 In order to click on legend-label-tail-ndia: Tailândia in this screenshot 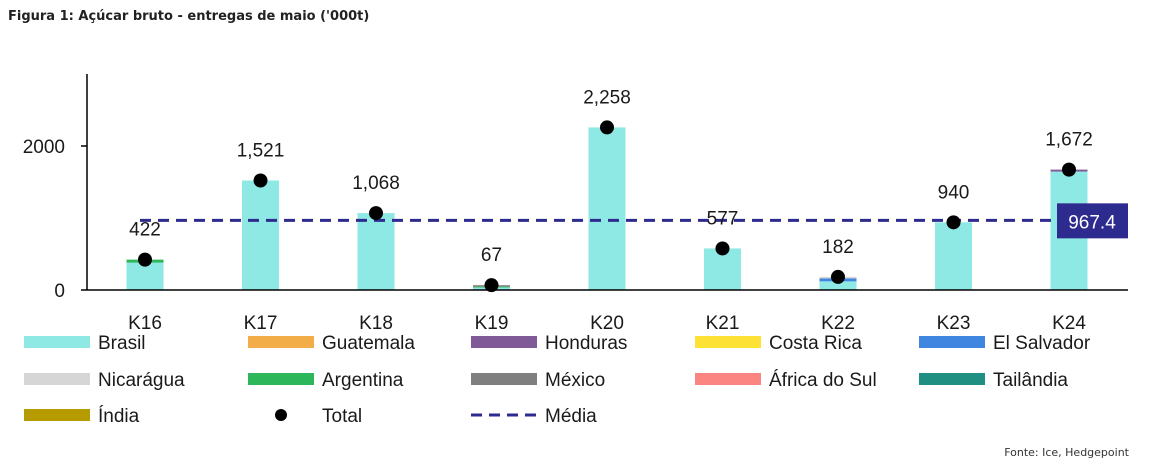, I will do `click(1030, 380)`.